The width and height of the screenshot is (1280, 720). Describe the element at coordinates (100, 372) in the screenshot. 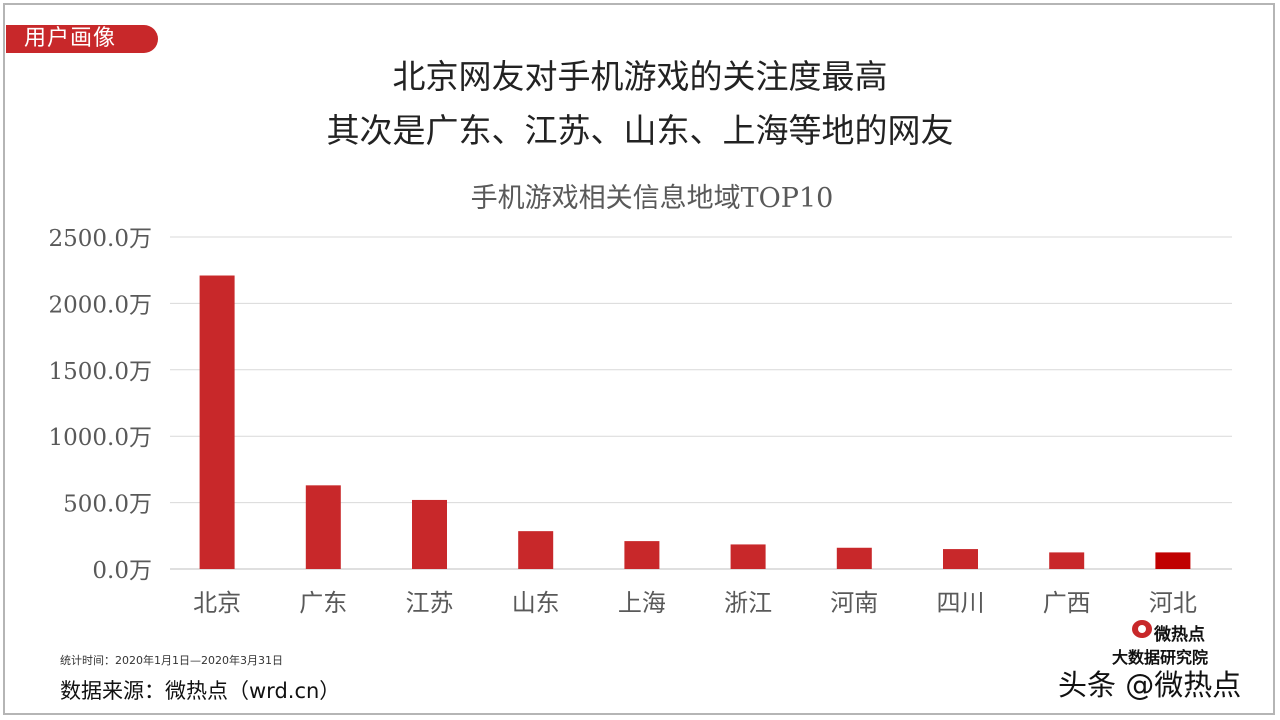

I see `y-tick-label: 1500.0万` at that location.